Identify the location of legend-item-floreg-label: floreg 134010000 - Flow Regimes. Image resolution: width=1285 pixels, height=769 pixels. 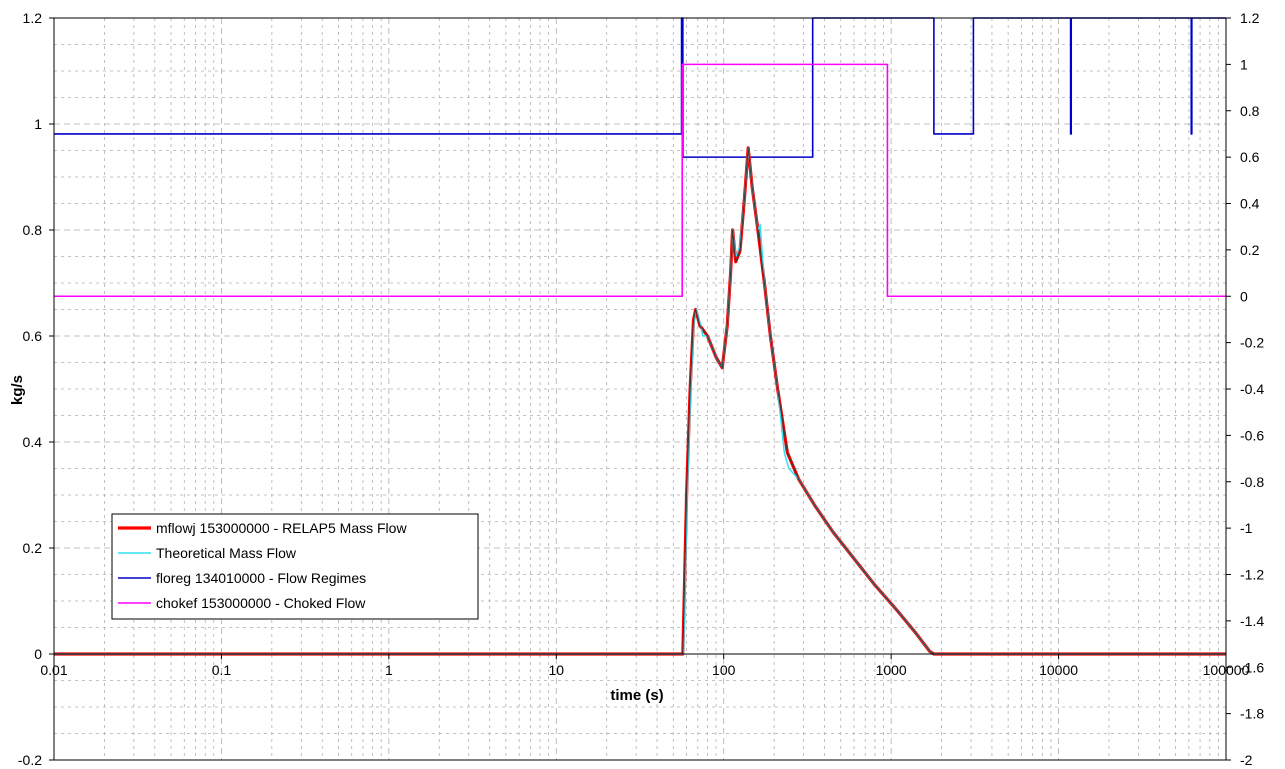
(261, 578).